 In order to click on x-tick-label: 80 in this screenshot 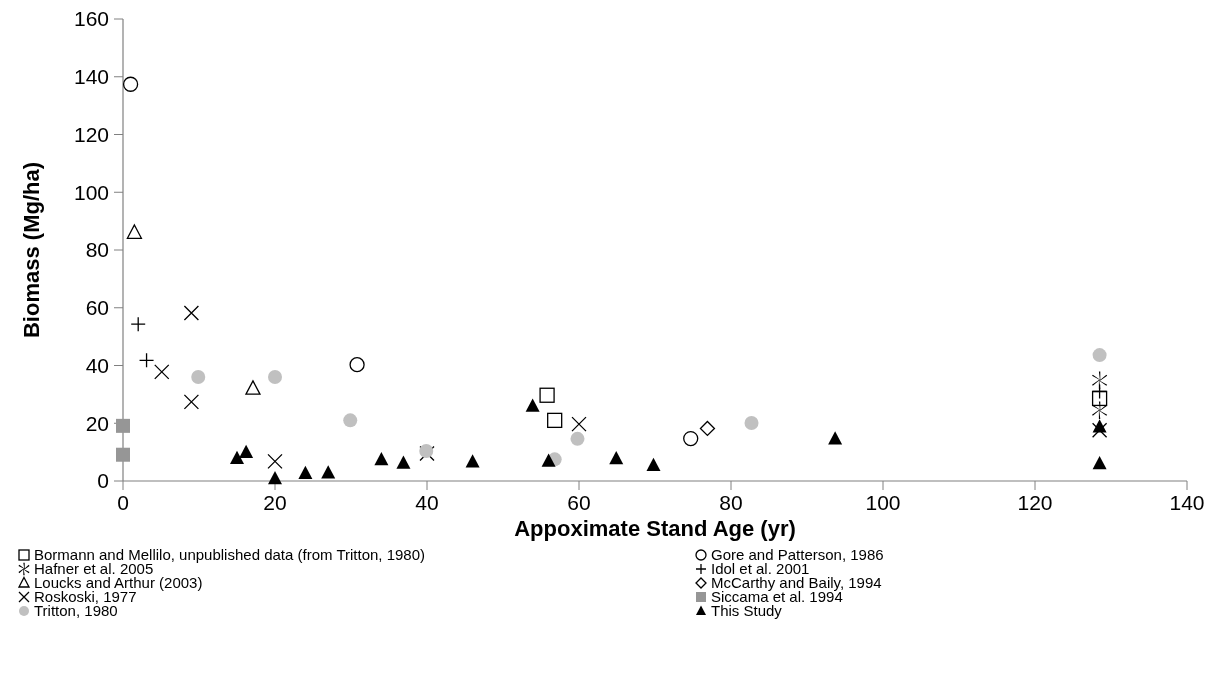, I will do `click(731, 502)`.